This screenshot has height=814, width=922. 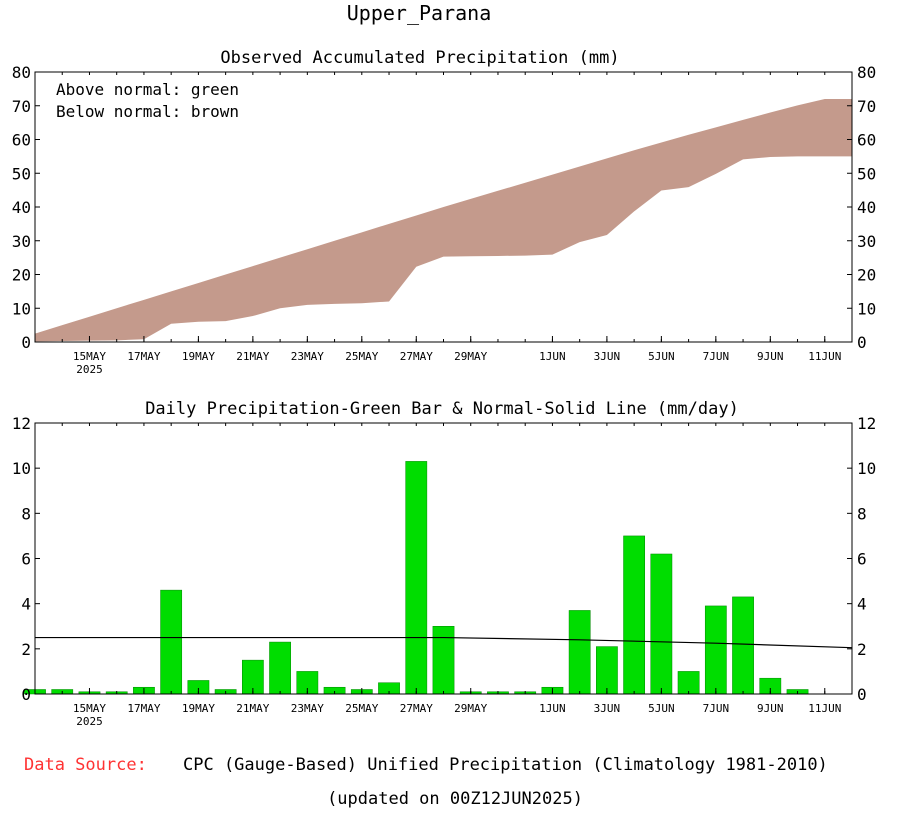 I want to click on top-ytick-label-left: 80, so click(x=21, y=72).